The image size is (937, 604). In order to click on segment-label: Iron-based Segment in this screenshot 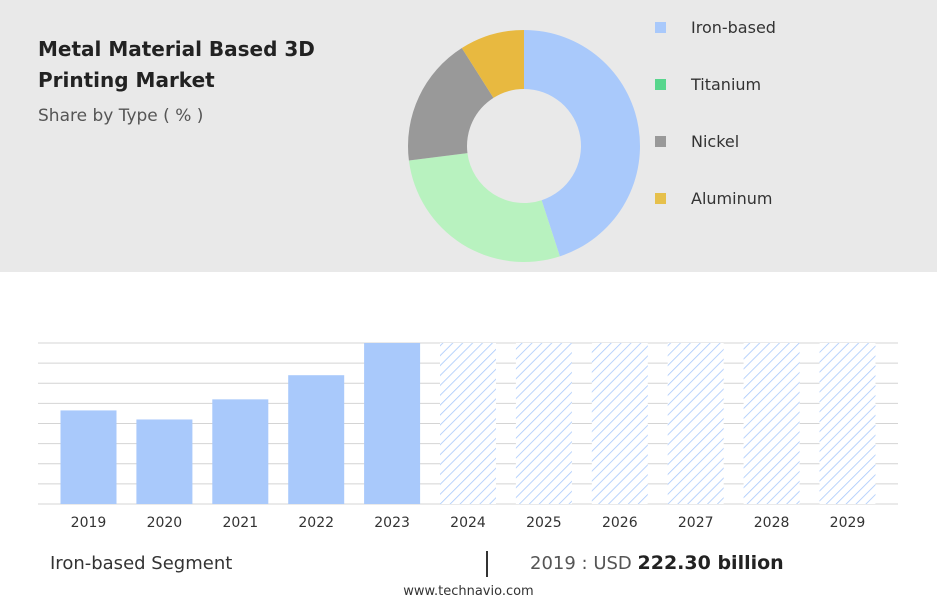, I will do `click(141, 563)`.